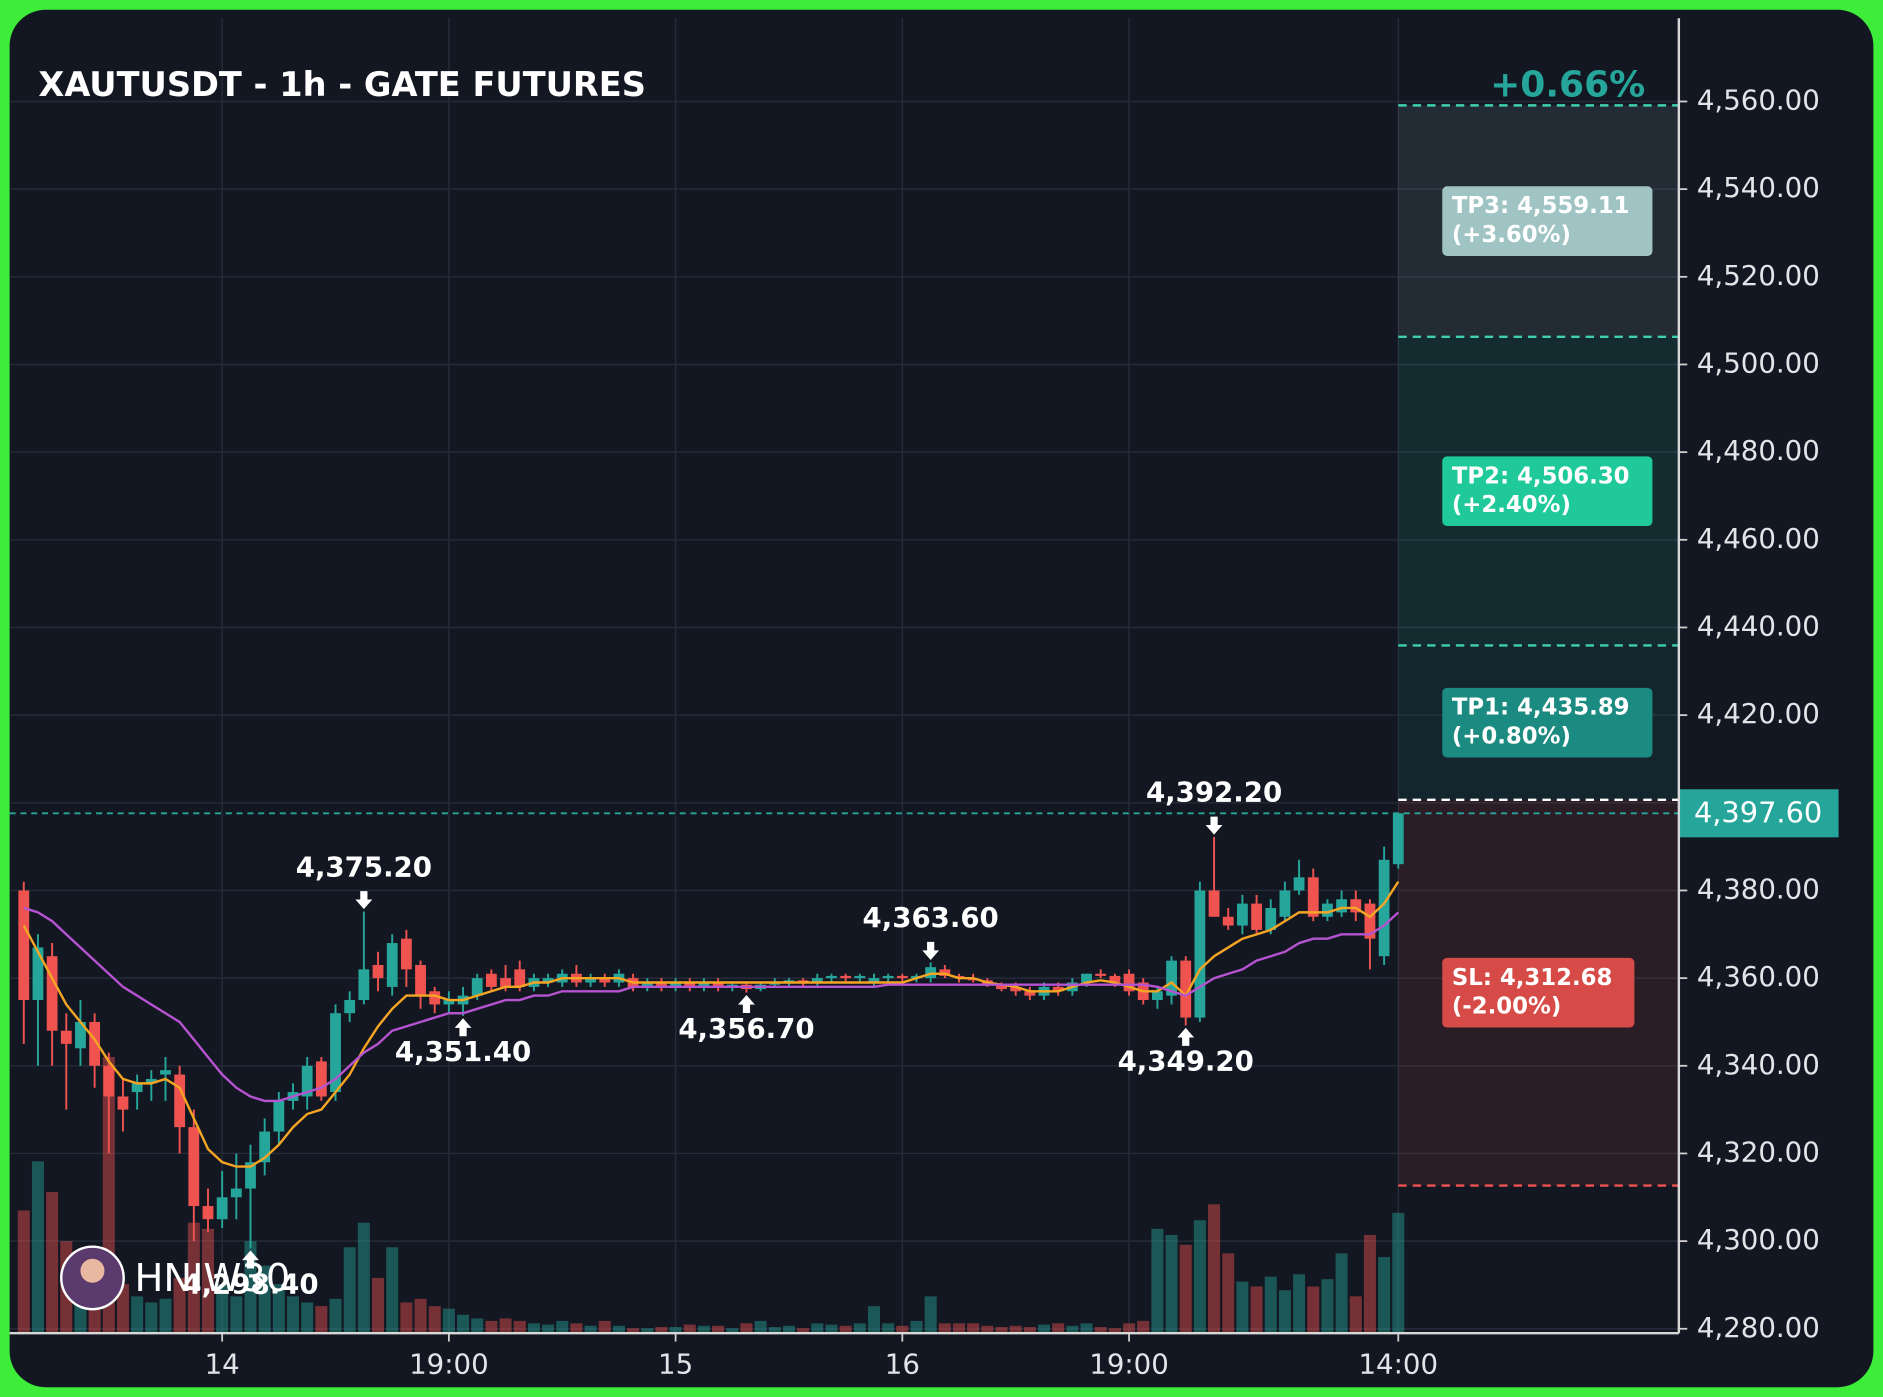 The image size is (1883, 1397). I want to click on extreme-label: 4,349.20, so click(1186, 1061).